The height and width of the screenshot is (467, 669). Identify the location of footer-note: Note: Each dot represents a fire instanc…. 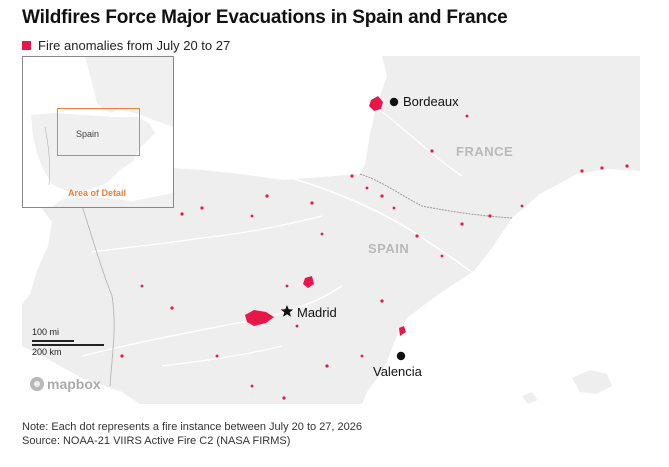
(192, 427).